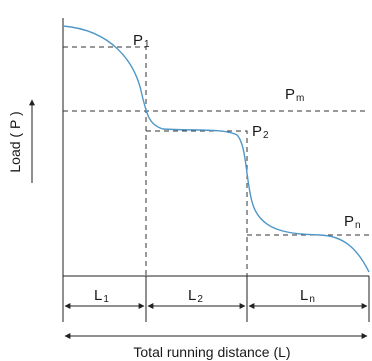 Image resolution: width=372 pixels, height=361 pixels. I want to click on p1-label: P1, so click(141, 41).